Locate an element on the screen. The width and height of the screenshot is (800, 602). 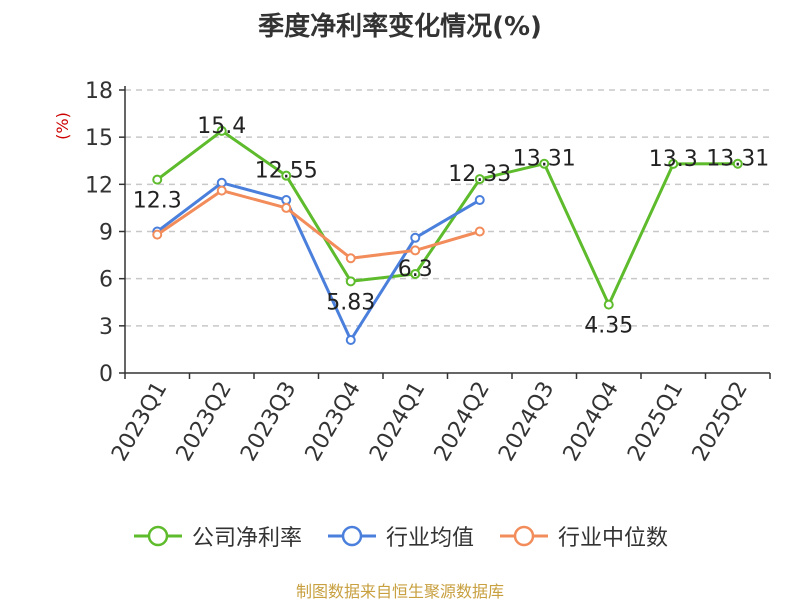
data-label: 12.33 is located at coordinates (479, 174).